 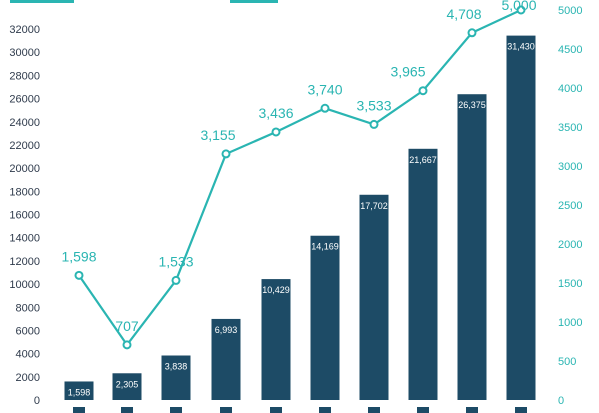 What do you see at coordinates (521, 47) in the screenshot?
I see `bar-value-label: 31,430` at bounding box center [521, 47].